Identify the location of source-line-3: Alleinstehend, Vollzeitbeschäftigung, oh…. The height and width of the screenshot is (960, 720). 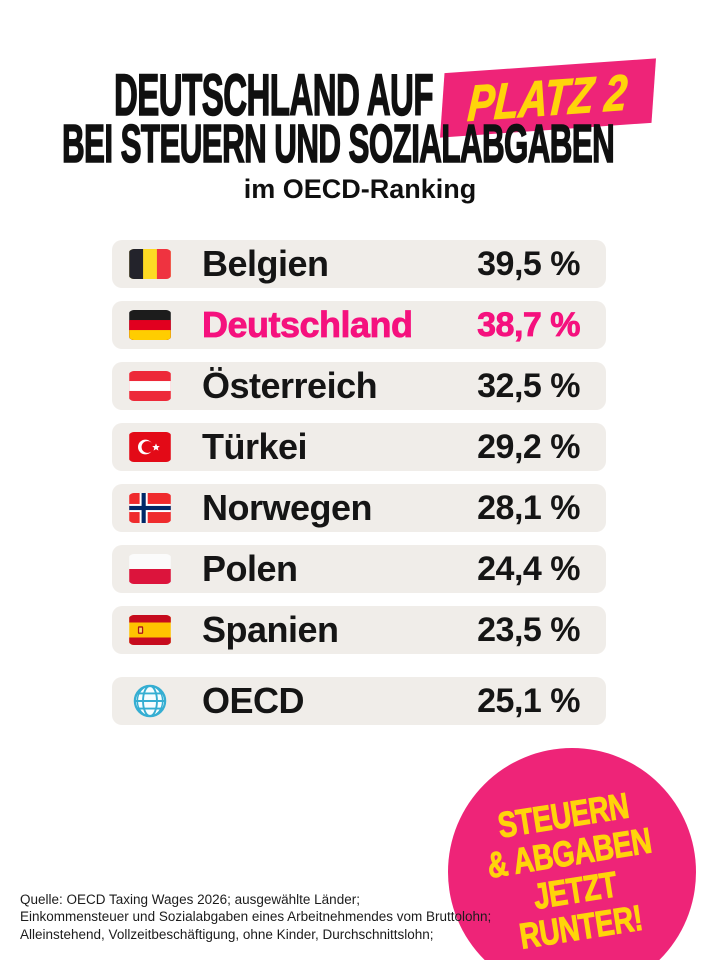
(227, 934).